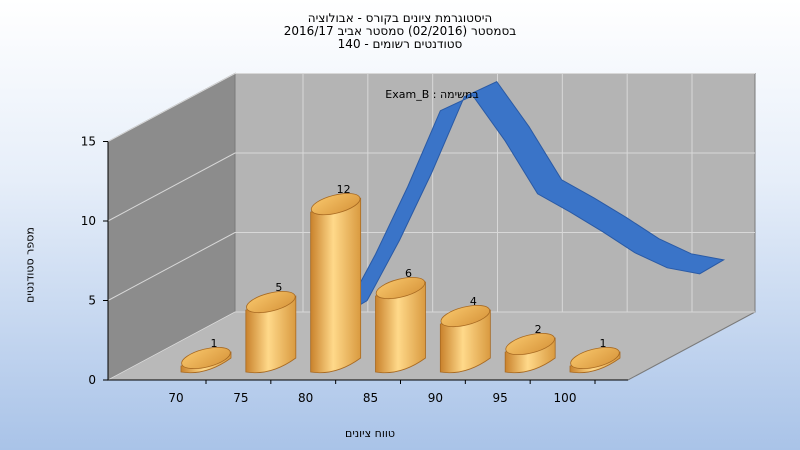  What do you see at coordinates (408, 273) in the screenshot?
I see `bar-value-label: 6` at bounding box center [408, 273].